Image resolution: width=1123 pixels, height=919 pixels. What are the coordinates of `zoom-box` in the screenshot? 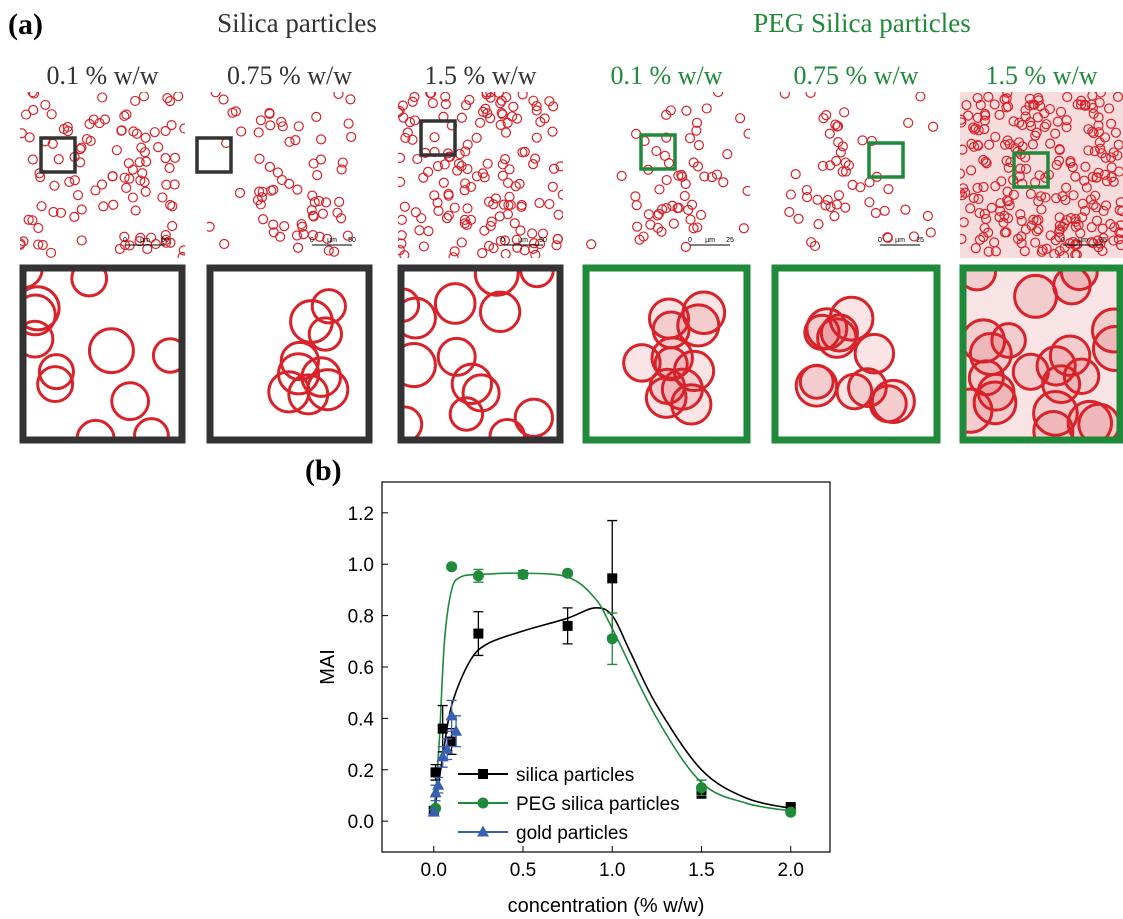 It's located at (438, 138).